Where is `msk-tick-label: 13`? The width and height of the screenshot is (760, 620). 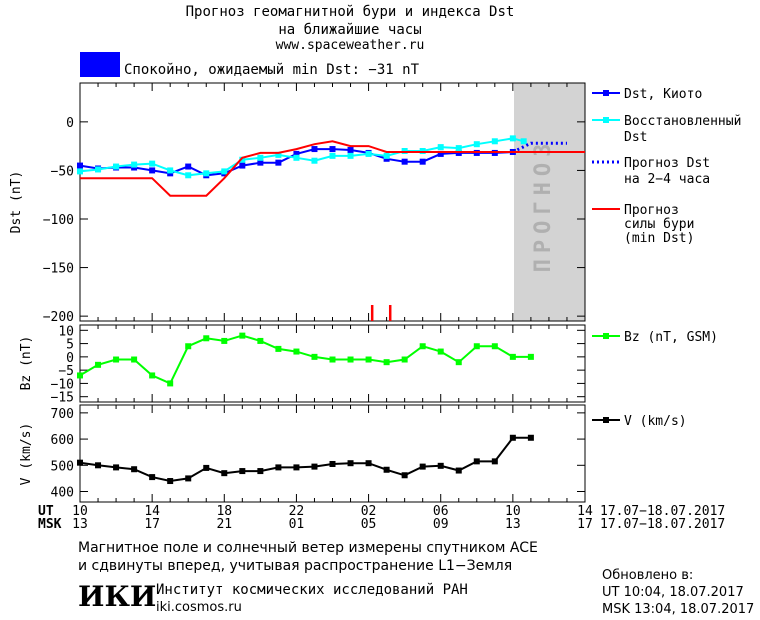
msk-tick-label: 13 is located at coordinates (80, 523).